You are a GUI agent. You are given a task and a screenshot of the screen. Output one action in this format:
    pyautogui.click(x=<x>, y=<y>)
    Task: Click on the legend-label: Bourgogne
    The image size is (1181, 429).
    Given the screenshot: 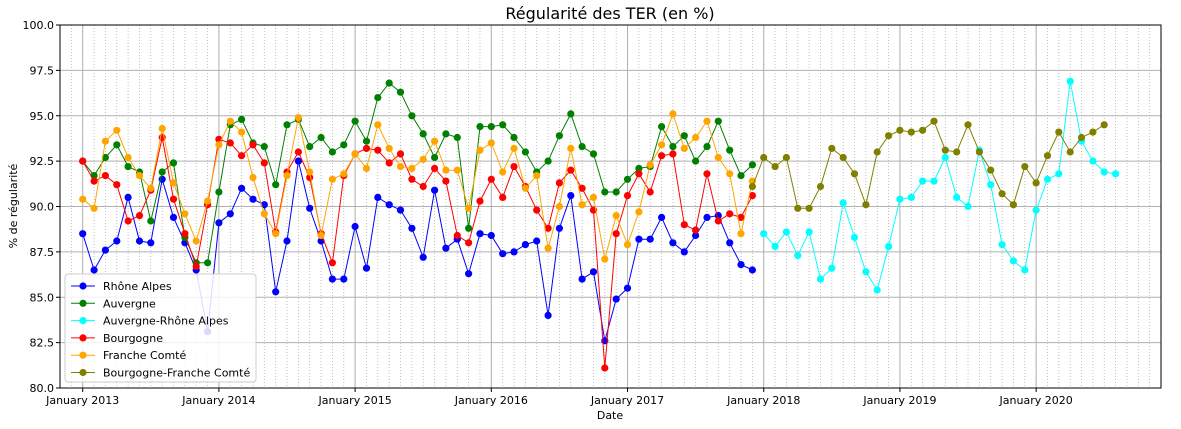 What is the action you would take?
    pyautogui.click(x=133, y=338)
    